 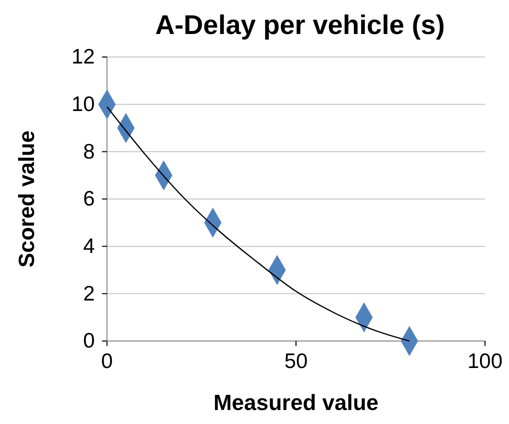 I want to click on y-tick-label: 2, so click(x=89, y=294).